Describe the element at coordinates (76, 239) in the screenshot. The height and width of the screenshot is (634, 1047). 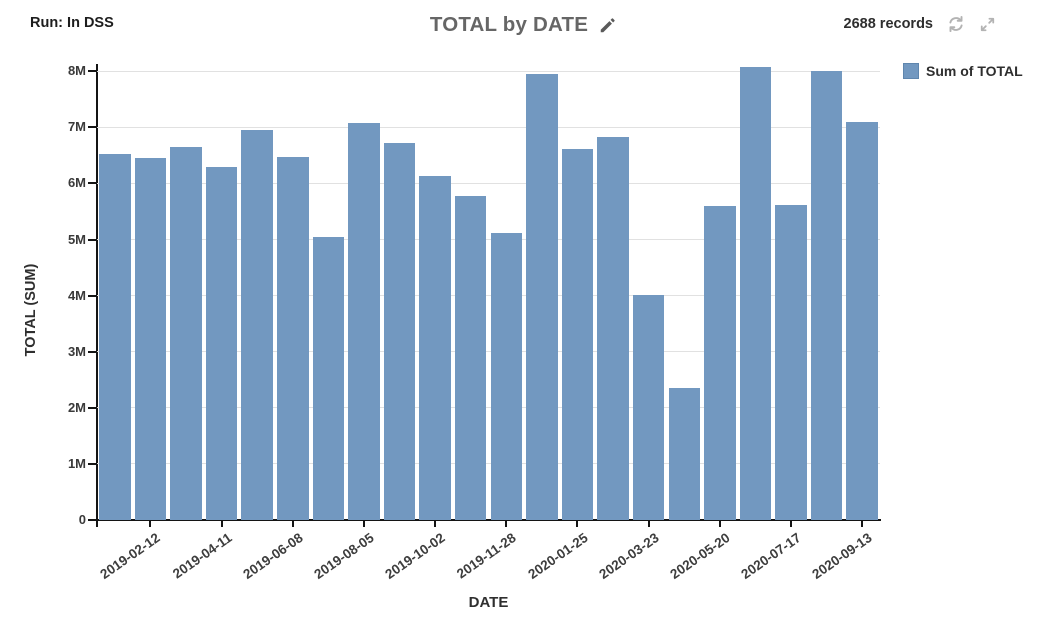
I see `y-tick-label: 5M` at that location.